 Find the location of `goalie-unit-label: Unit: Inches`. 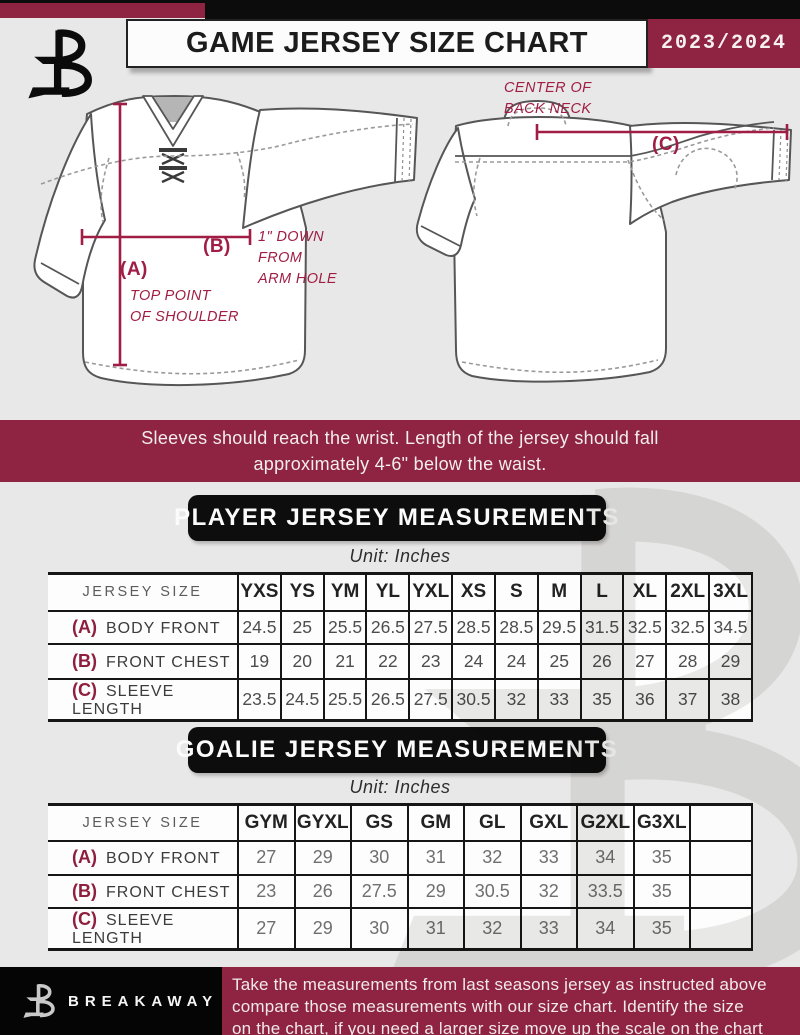

goalie-unit-label: Unit: Inches is located at coordinates (400, 787).